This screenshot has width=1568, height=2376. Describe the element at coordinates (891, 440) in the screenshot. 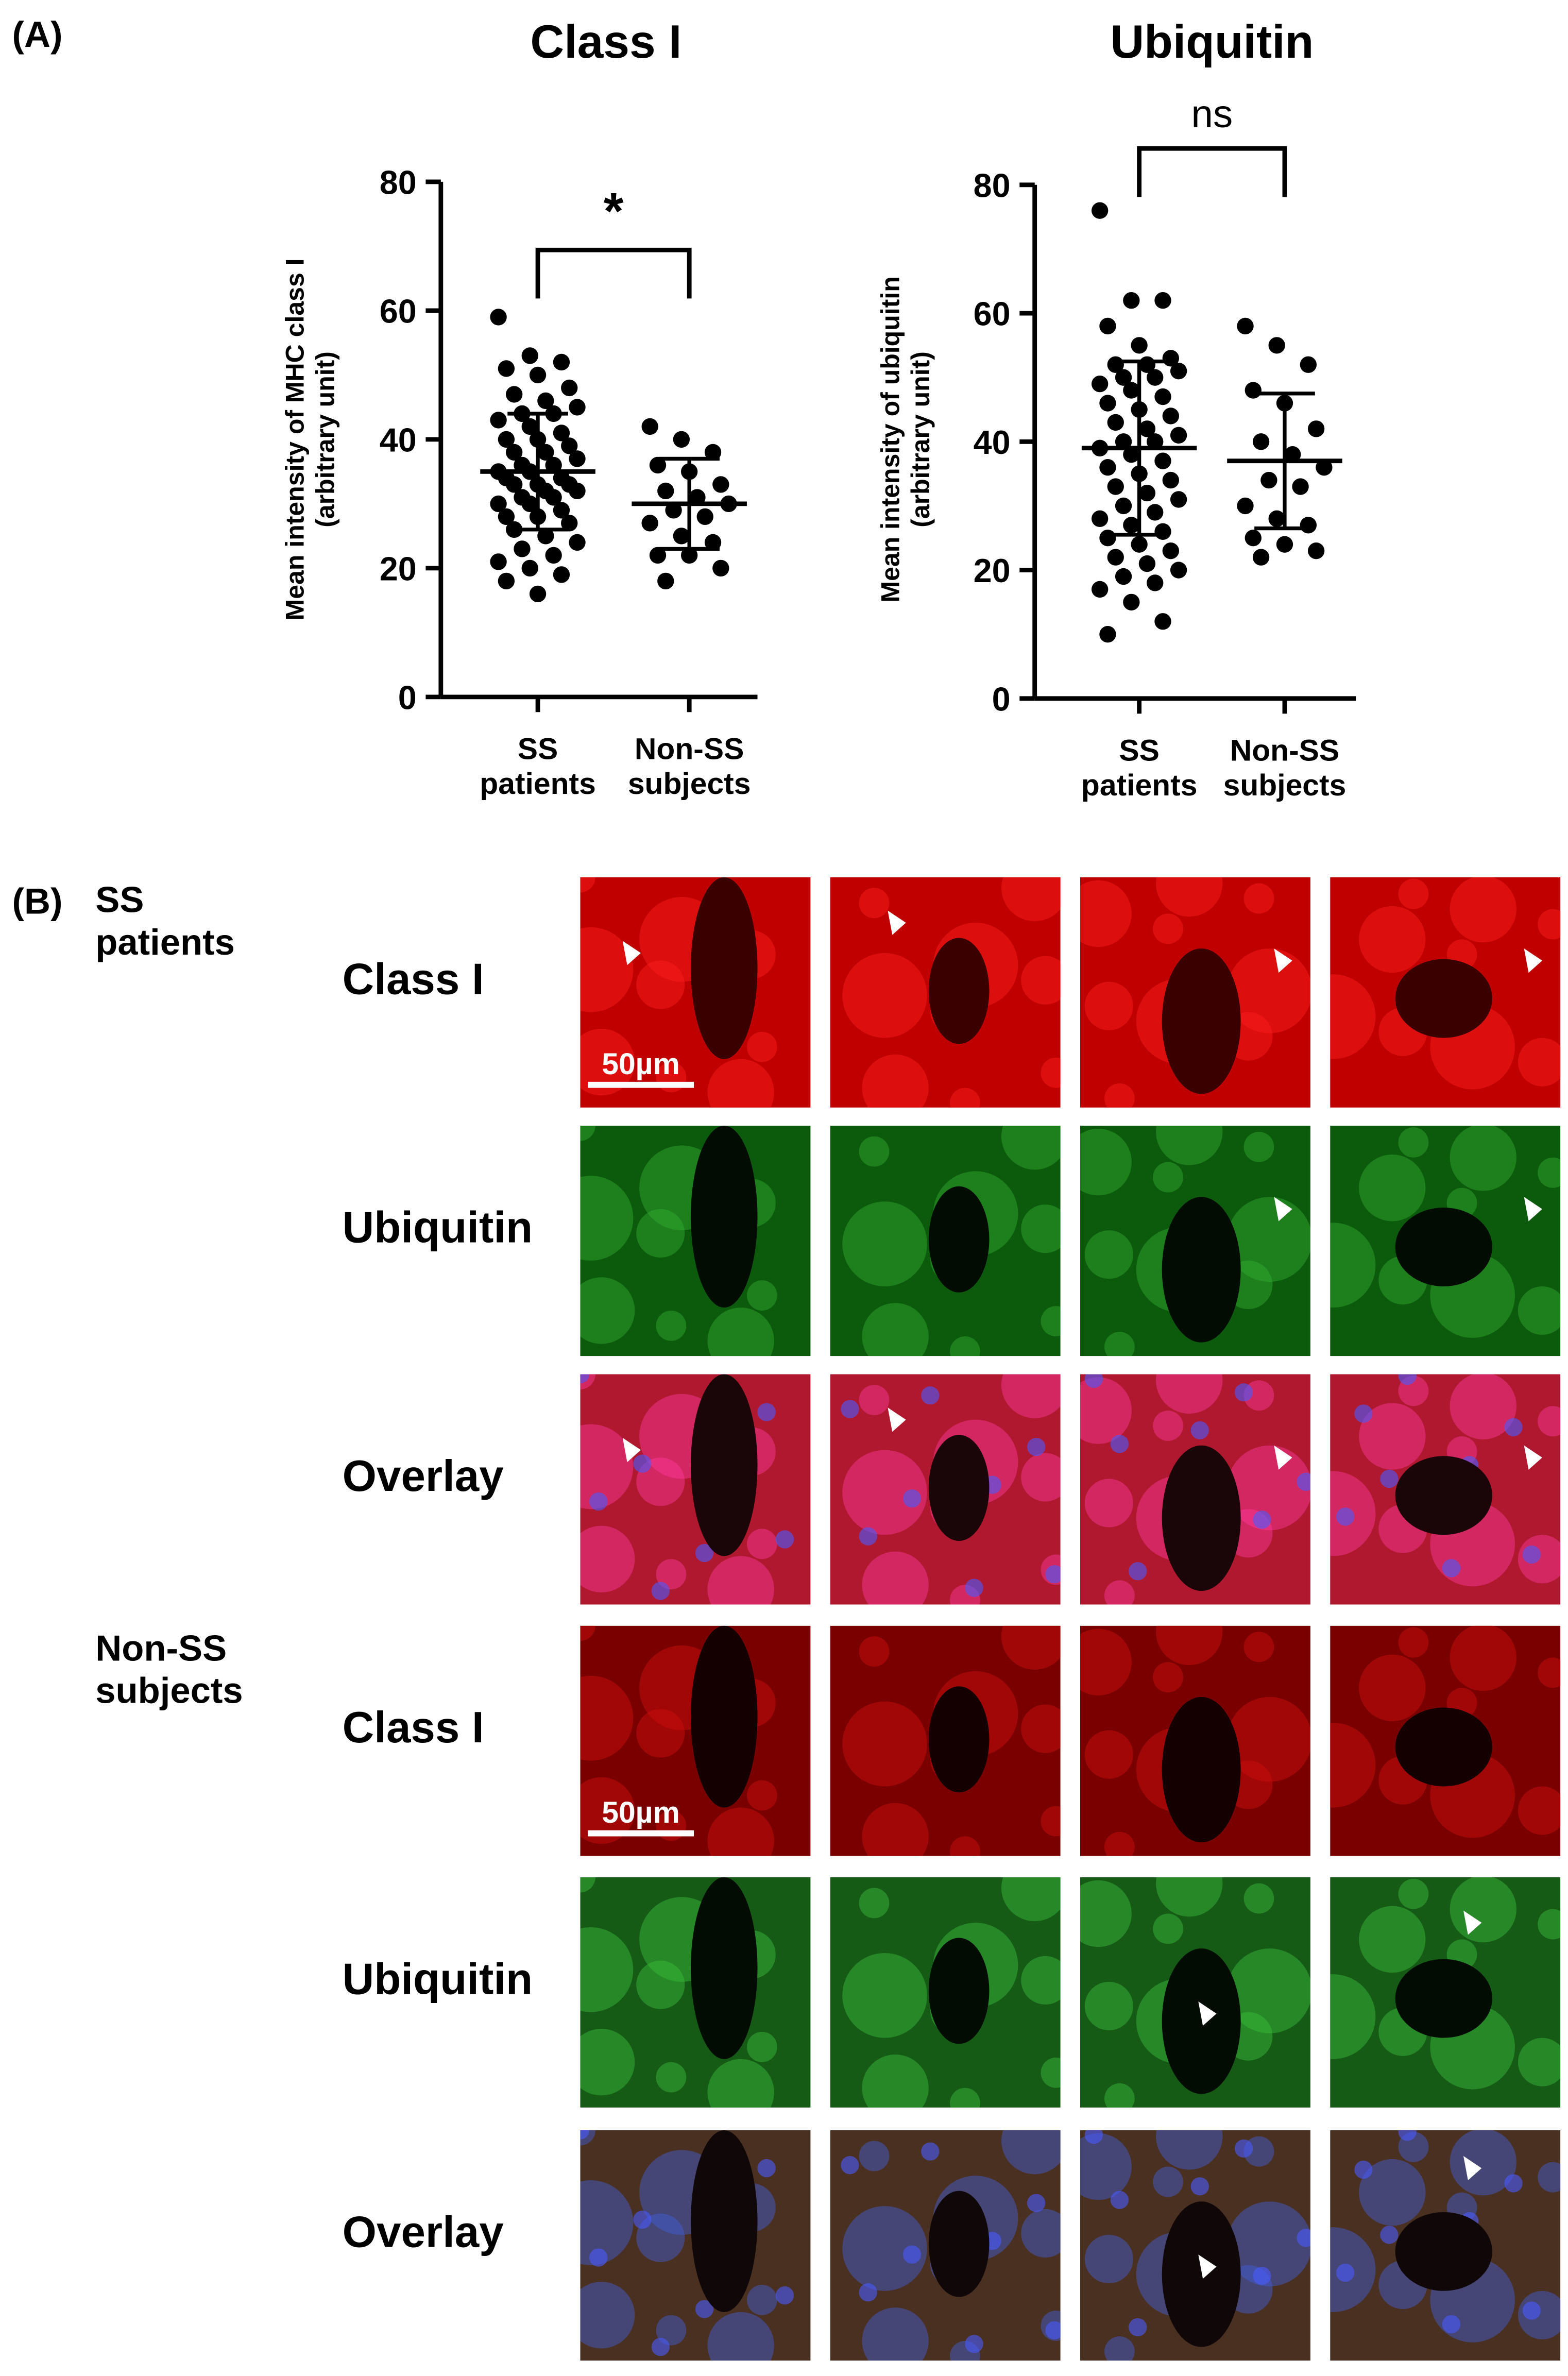

I see `y-axis-label-line: Mean intensity of ubiquitin` at that location.